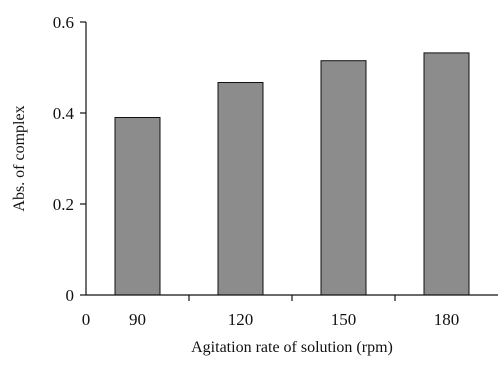 This screenshot has width=502, height=366. What do you see at coordinates (241, 319) in the screenshot?
I see `x-tick-label: 120` at bounding box center [241, 319].